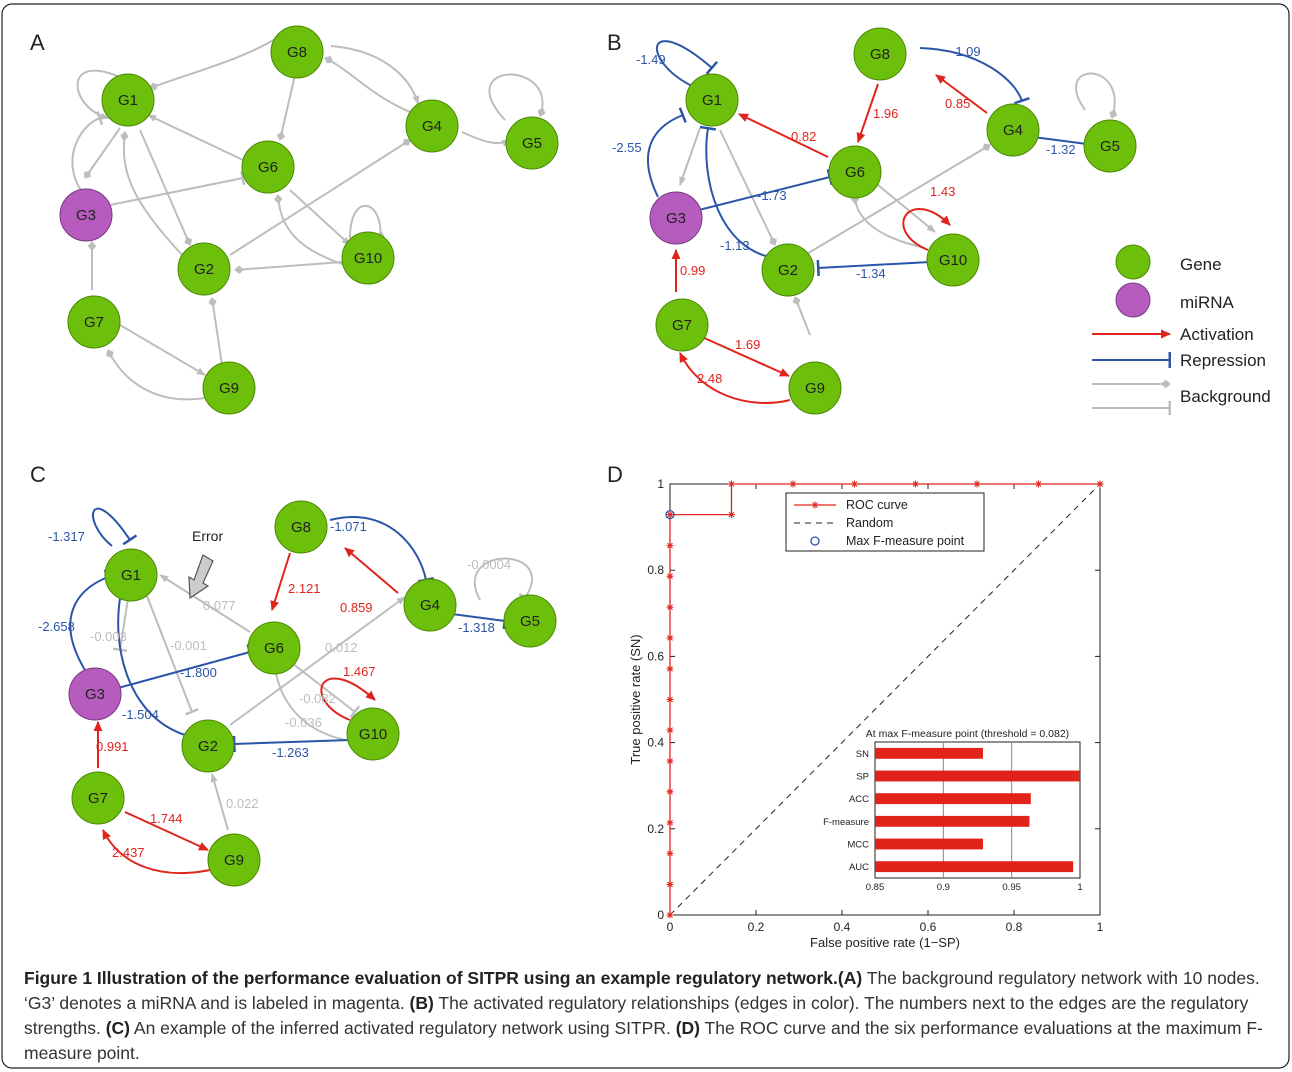 The height and width of the screenshot is (1072, 1292). Describe the element at coordinates (803, 136) in the screenshot. I see `weight-g6-g1: 0.82` at that location.